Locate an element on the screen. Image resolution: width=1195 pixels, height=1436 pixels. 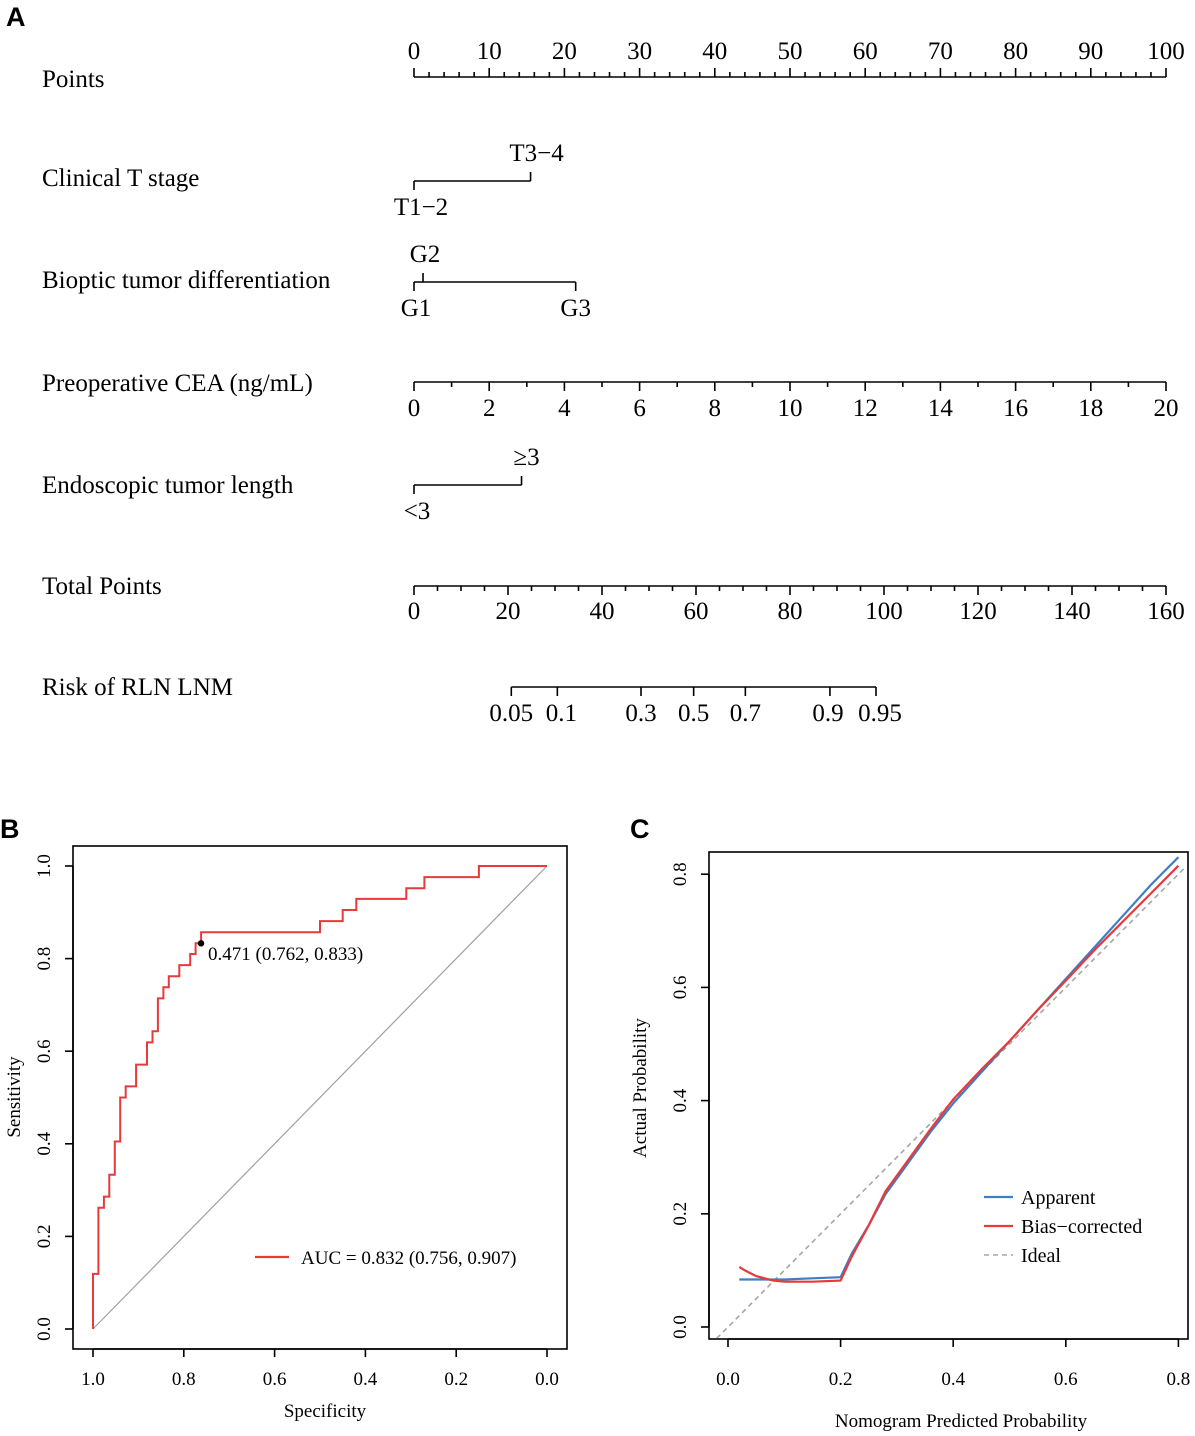
tumor-length-level-label: ≥3 is located at coordinates (526, 457).